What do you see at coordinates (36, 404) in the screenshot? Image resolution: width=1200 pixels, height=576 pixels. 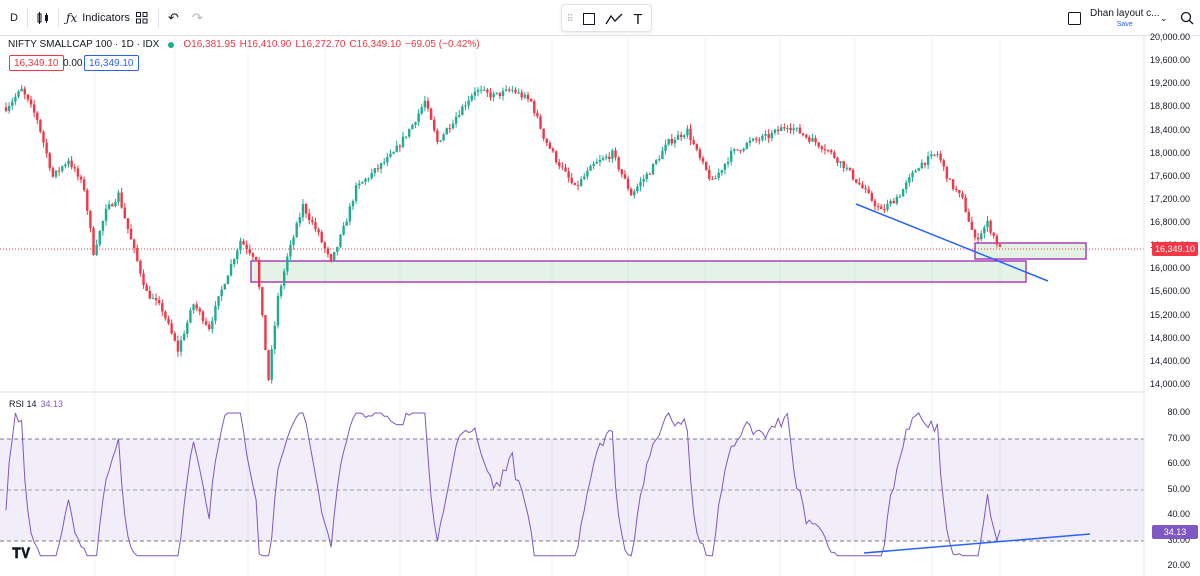 I see `rsi-legend: RSI 14 34.13` at bounding box center [36, 404].